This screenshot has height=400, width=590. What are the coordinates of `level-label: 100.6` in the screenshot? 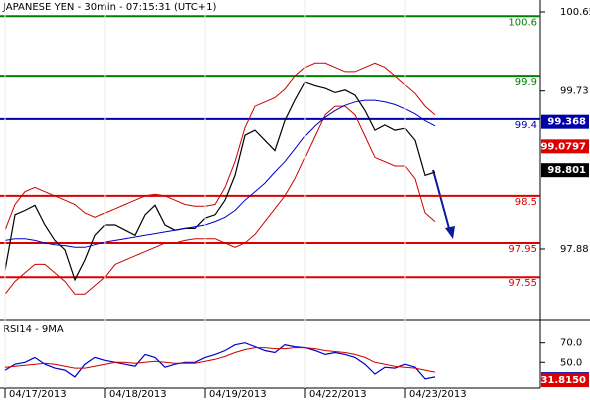 It's located at (522, 22).